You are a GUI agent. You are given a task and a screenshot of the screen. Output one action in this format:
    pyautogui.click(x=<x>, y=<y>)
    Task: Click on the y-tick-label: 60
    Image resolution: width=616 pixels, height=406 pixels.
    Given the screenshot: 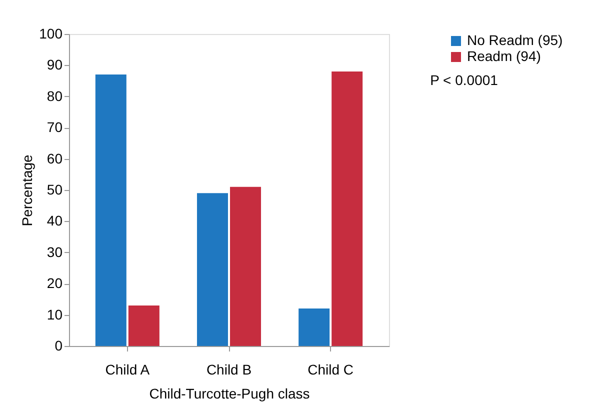 What is the action you would take?
    pyautogui.click(x=54, y=158)
    